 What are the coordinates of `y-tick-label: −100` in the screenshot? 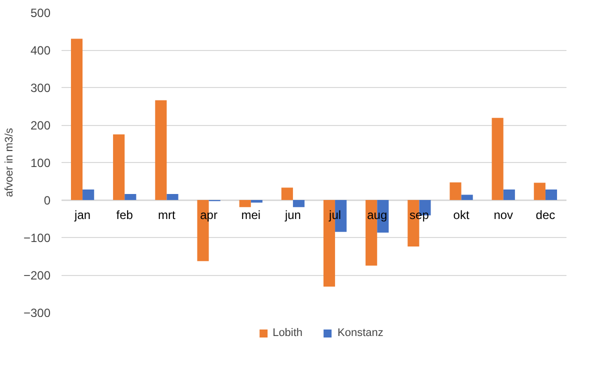 It's located at (37, 238).